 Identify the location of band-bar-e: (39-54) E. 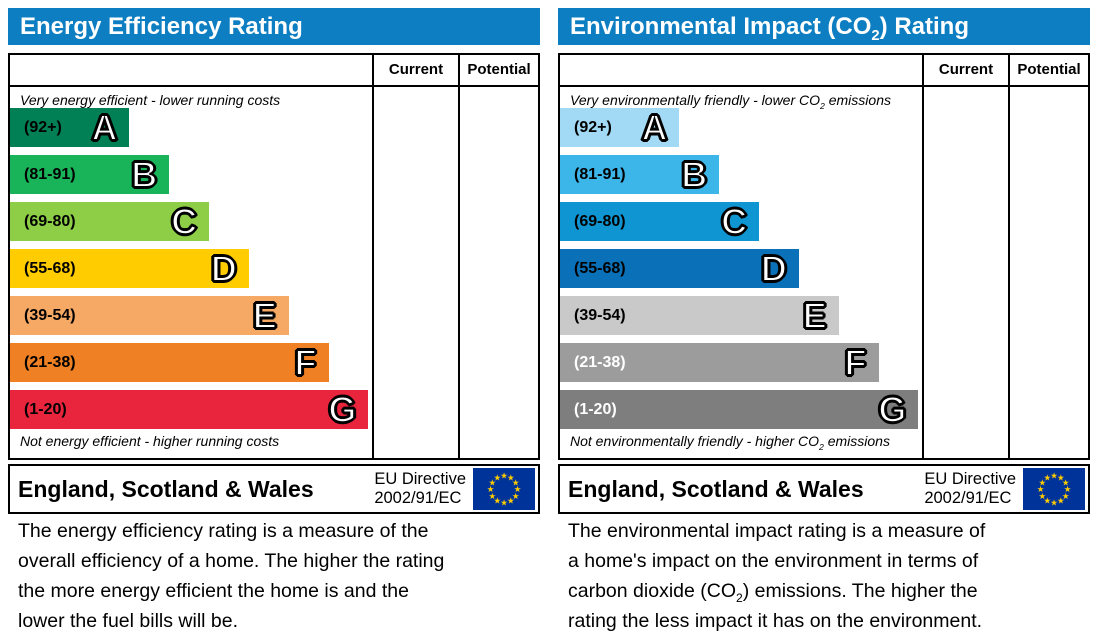
(699, 315).